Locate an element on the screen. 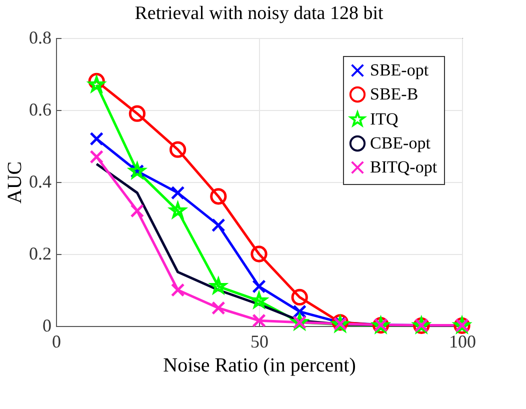  legend-label: BITQ-opt is located at coordinates (404, 167).